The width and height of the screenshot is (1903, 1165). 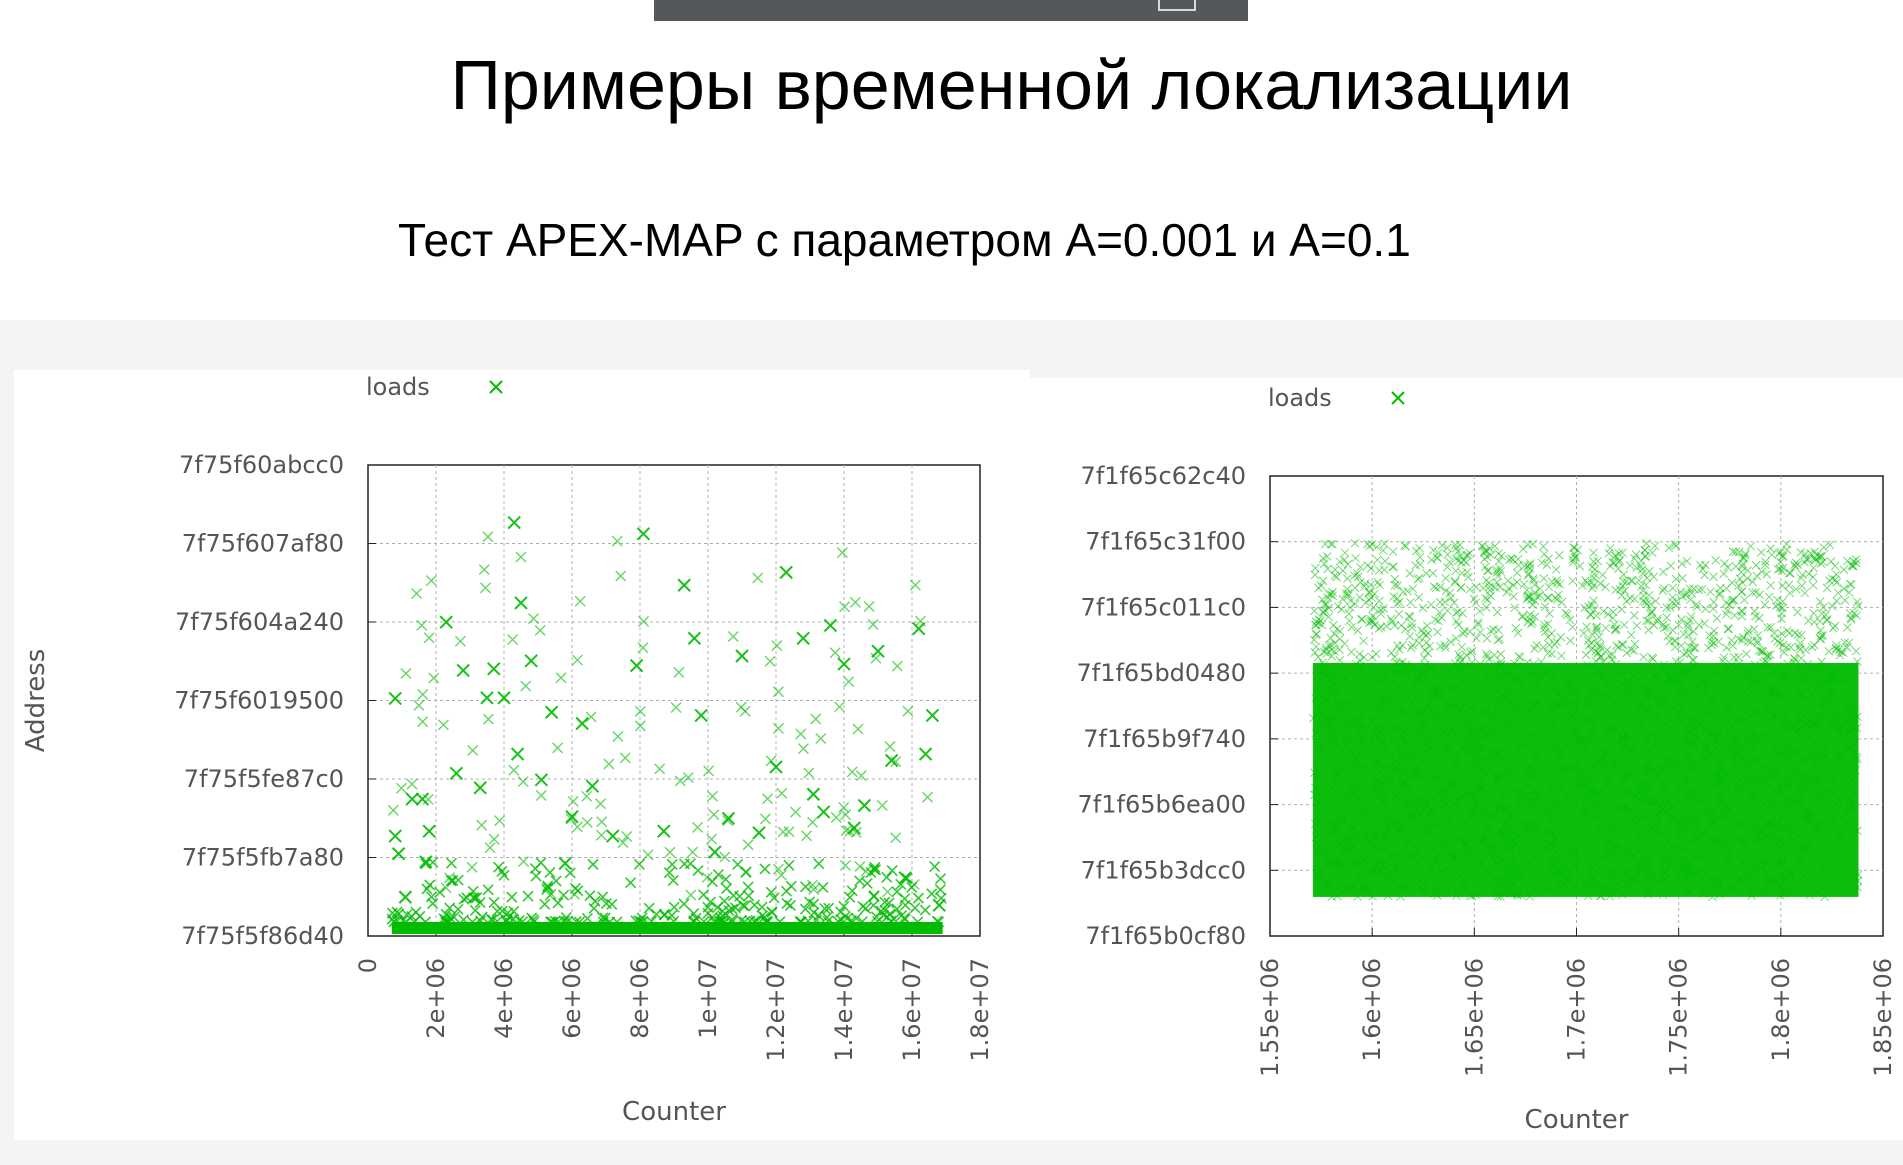 I want to click on x-axis-label: Counter, so click(x=1577, y=1120).